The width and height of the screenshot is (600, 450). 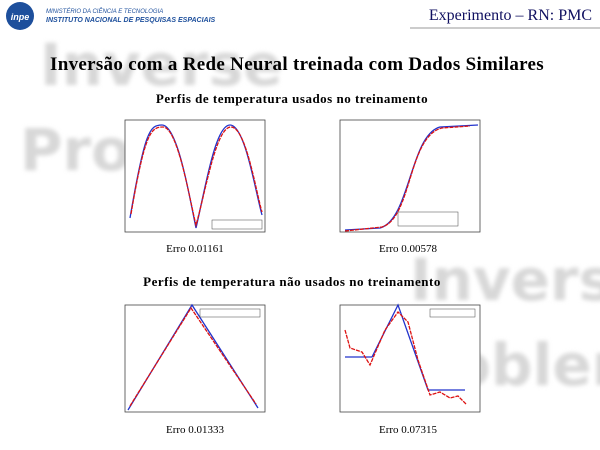 I want to click on logo-text: inpe, so click(x=20, y=17).